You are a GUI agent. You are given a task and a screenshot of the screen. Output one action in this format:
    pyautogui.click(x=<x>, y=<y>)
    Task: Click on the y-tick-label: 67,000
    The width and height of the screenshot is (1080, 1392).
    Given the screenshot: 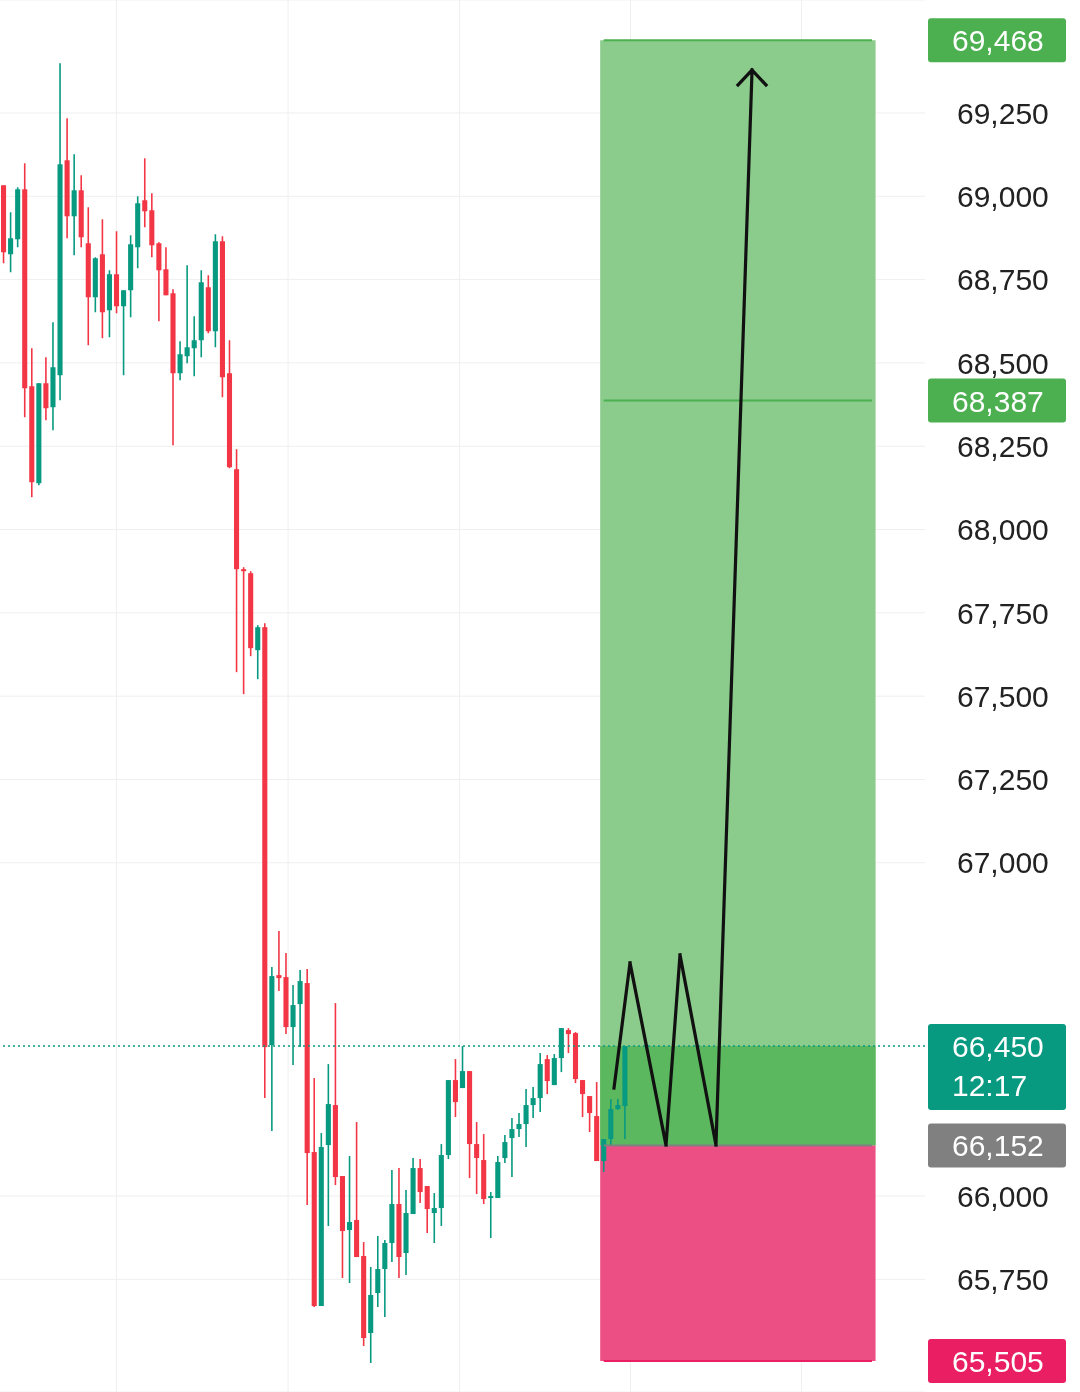 What is the action you would take?
    pyautogui.click(x=1003, y=863)
    